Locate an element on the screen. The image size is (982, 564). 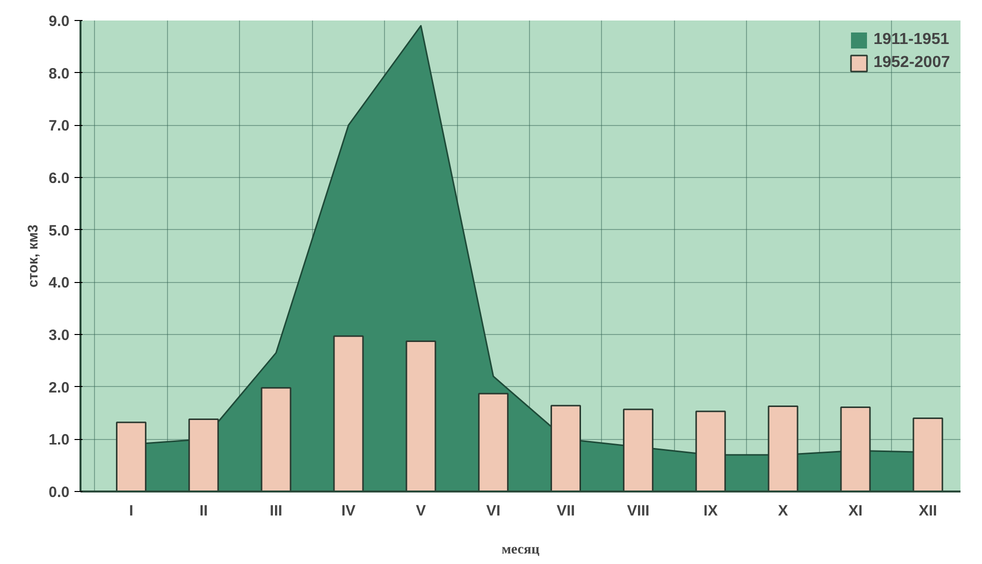
y-tick-label: 3.0 is located at coordinates (59, 335).